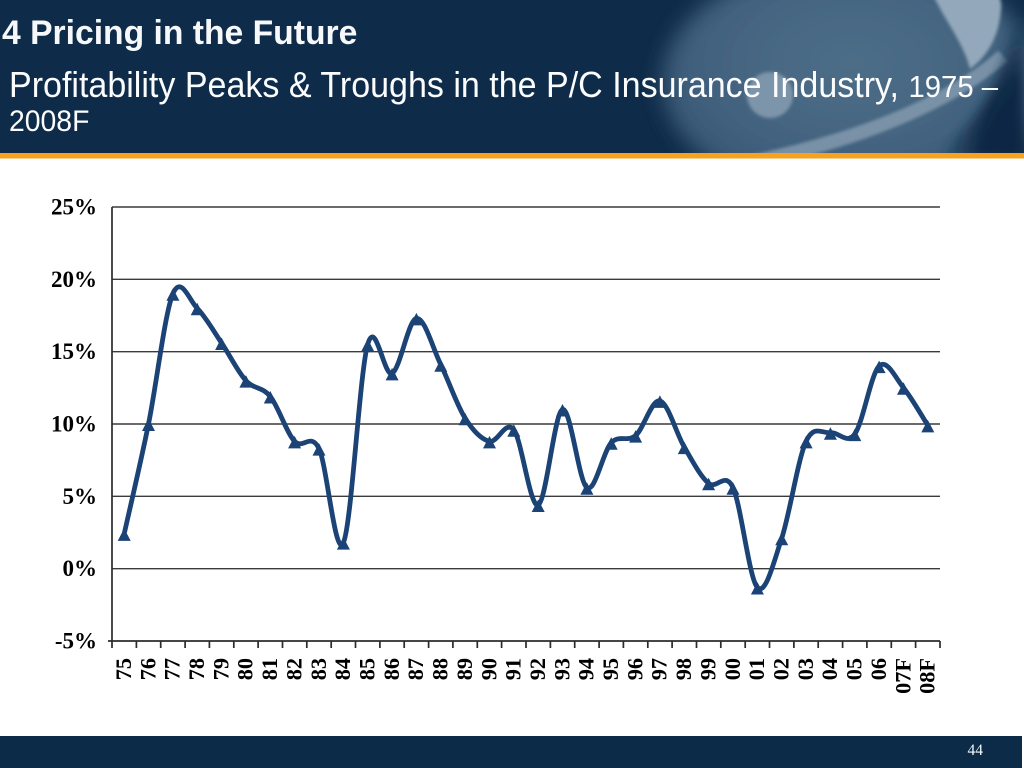  What do you see at coordinates (610, 669) in the screenshot?
I see `svg-text: 95` at bounding box center [610, 669].